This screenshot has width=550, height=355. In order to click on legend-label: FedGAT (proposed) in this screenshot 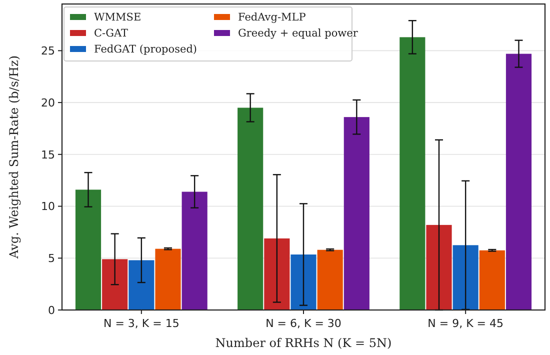, I will do `click(146, 50)`.